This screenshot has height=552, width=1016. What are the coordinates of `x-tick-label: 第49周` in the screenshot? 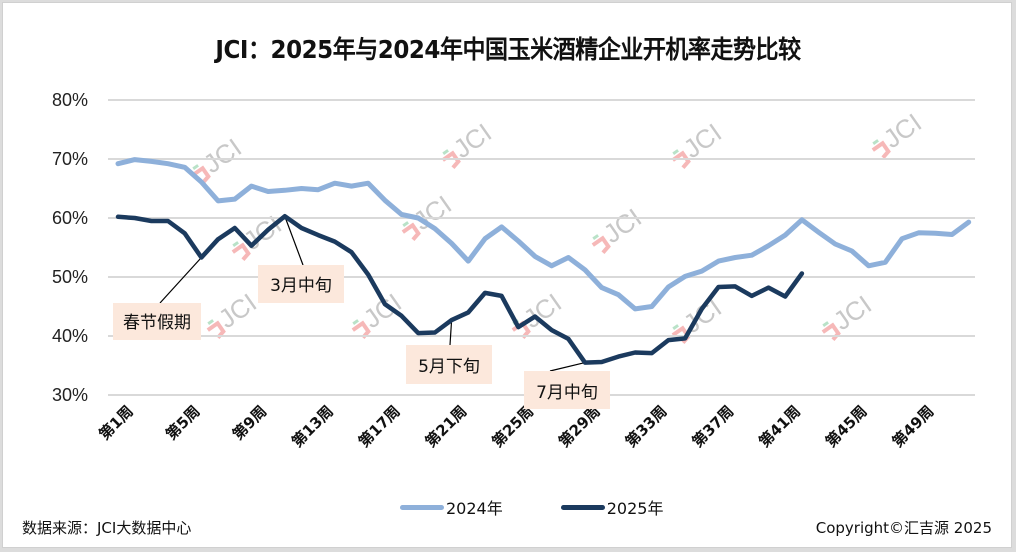 It's located at (913, 426).